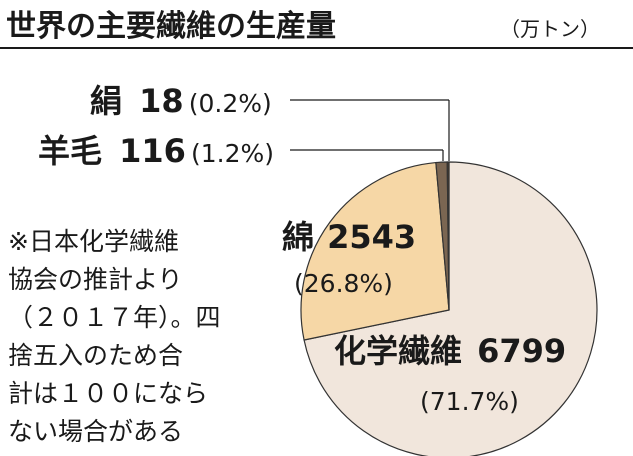 This screenshot has height=456, width=633. I want to click on label-chemical: 化学繊維 6799, so click(450, 351).